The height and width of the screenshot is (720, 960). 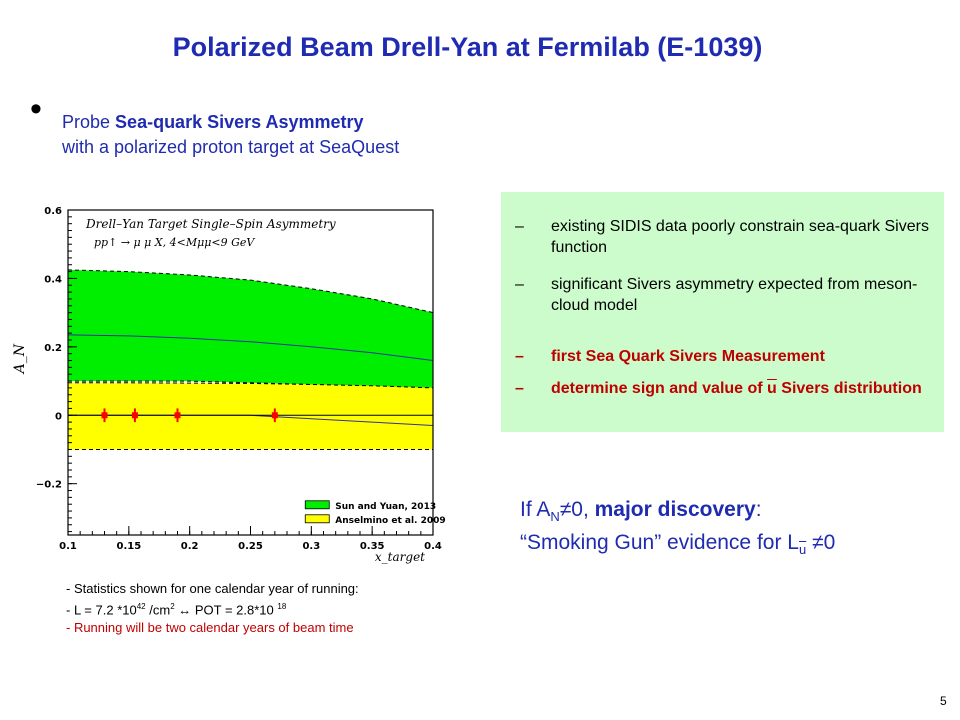 What do you see at coordinates (688, 356) in the screenshot?
I see `box-item-text: first Sea Quark Sivers Measurement` at bounding box center [688, 356].